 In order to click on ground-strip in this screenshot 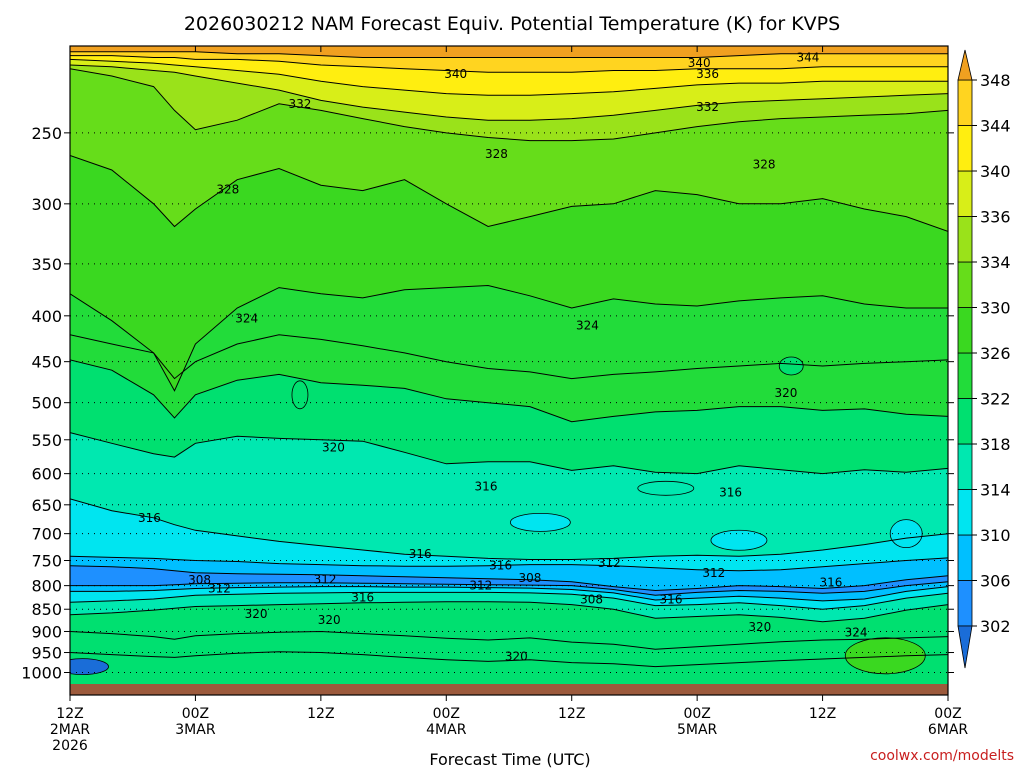, I will do `click(509, 689)`.